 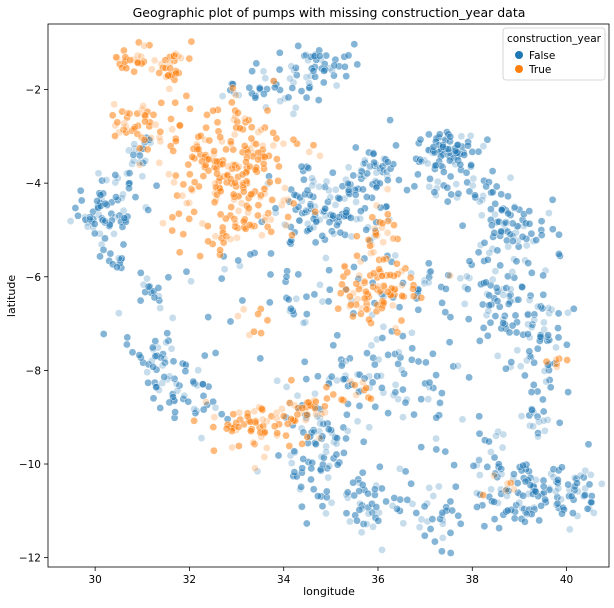 What do you see at coordinates (566, 580) in the screenshot?
I see `x-tick-label: 40` at bounding box center [566, 580].